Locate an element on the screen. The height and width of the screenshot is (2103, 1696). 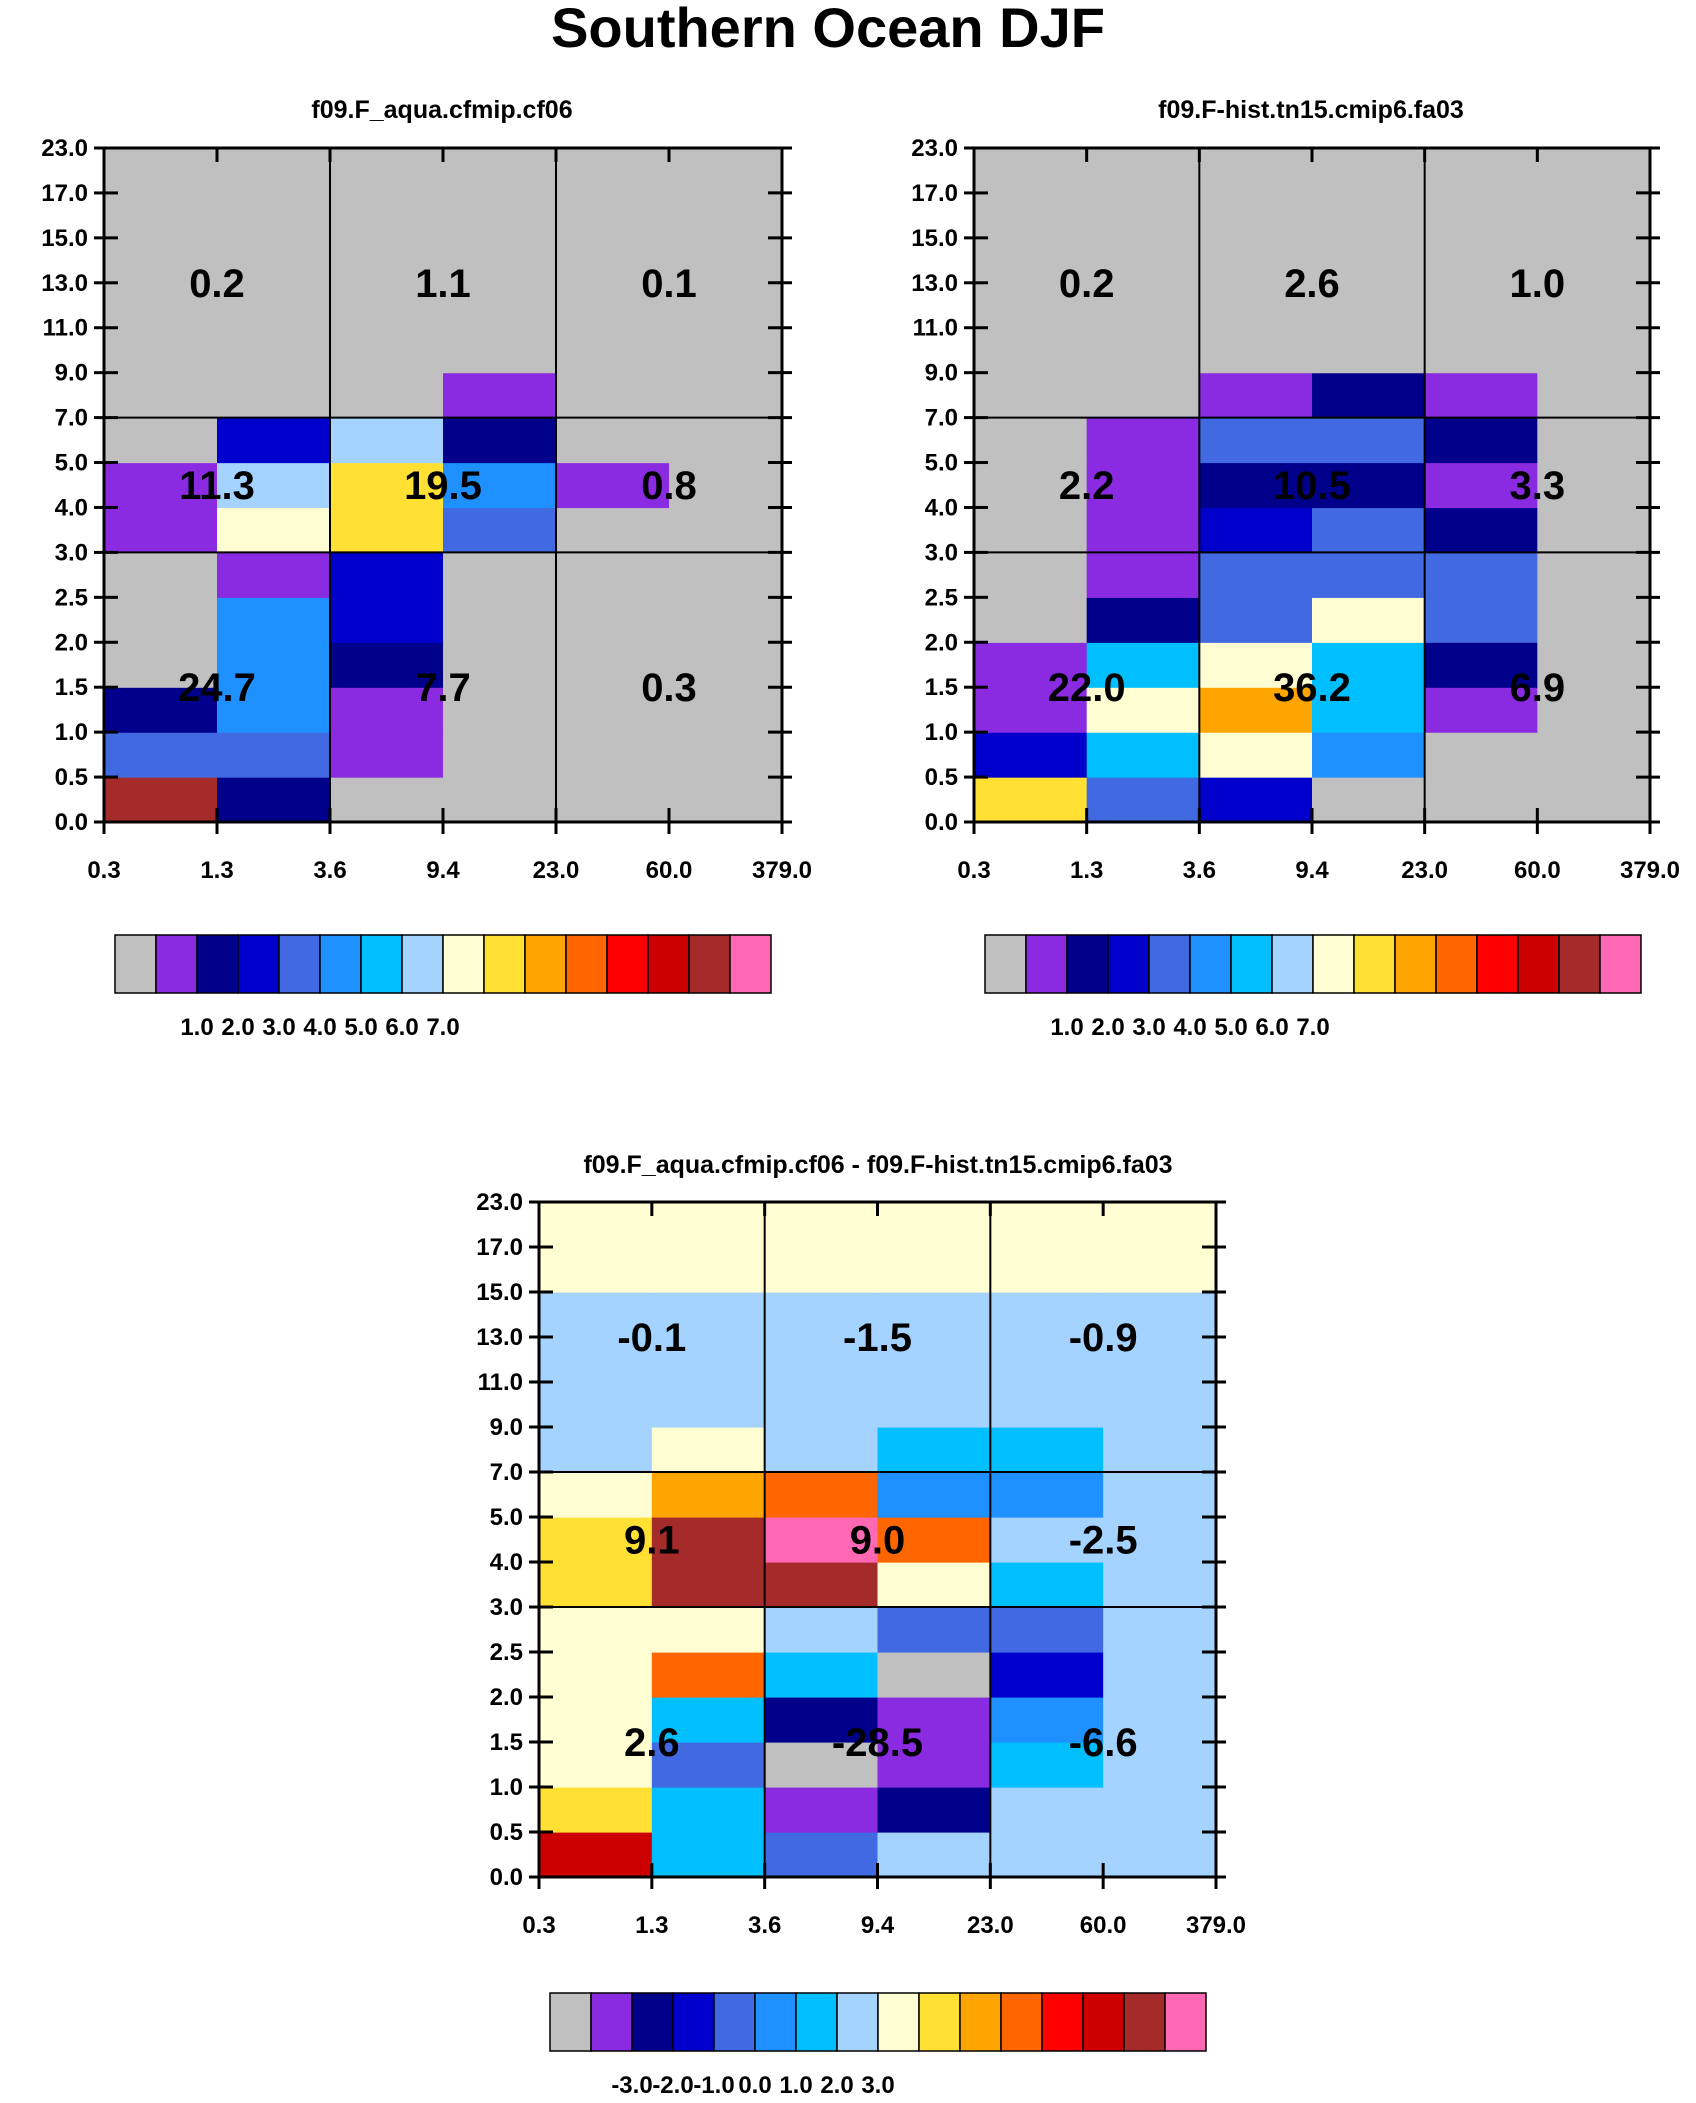
y-tick-label: 4.0 is located at coordinates (506, 1562).